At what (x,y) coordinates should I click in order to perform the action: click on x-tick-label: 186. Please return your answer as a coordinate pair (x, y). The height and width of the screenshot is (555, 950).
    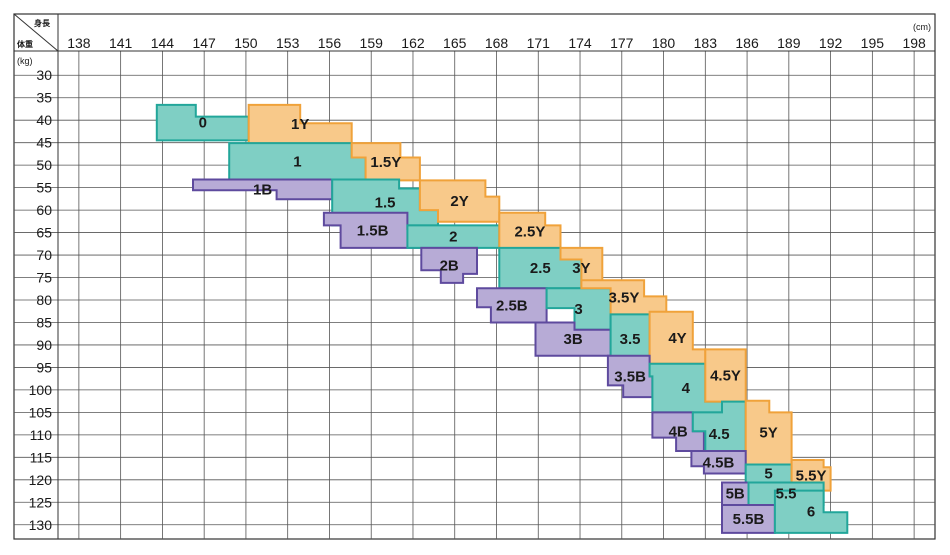
    Looking at the image, I should click on (747, 43).